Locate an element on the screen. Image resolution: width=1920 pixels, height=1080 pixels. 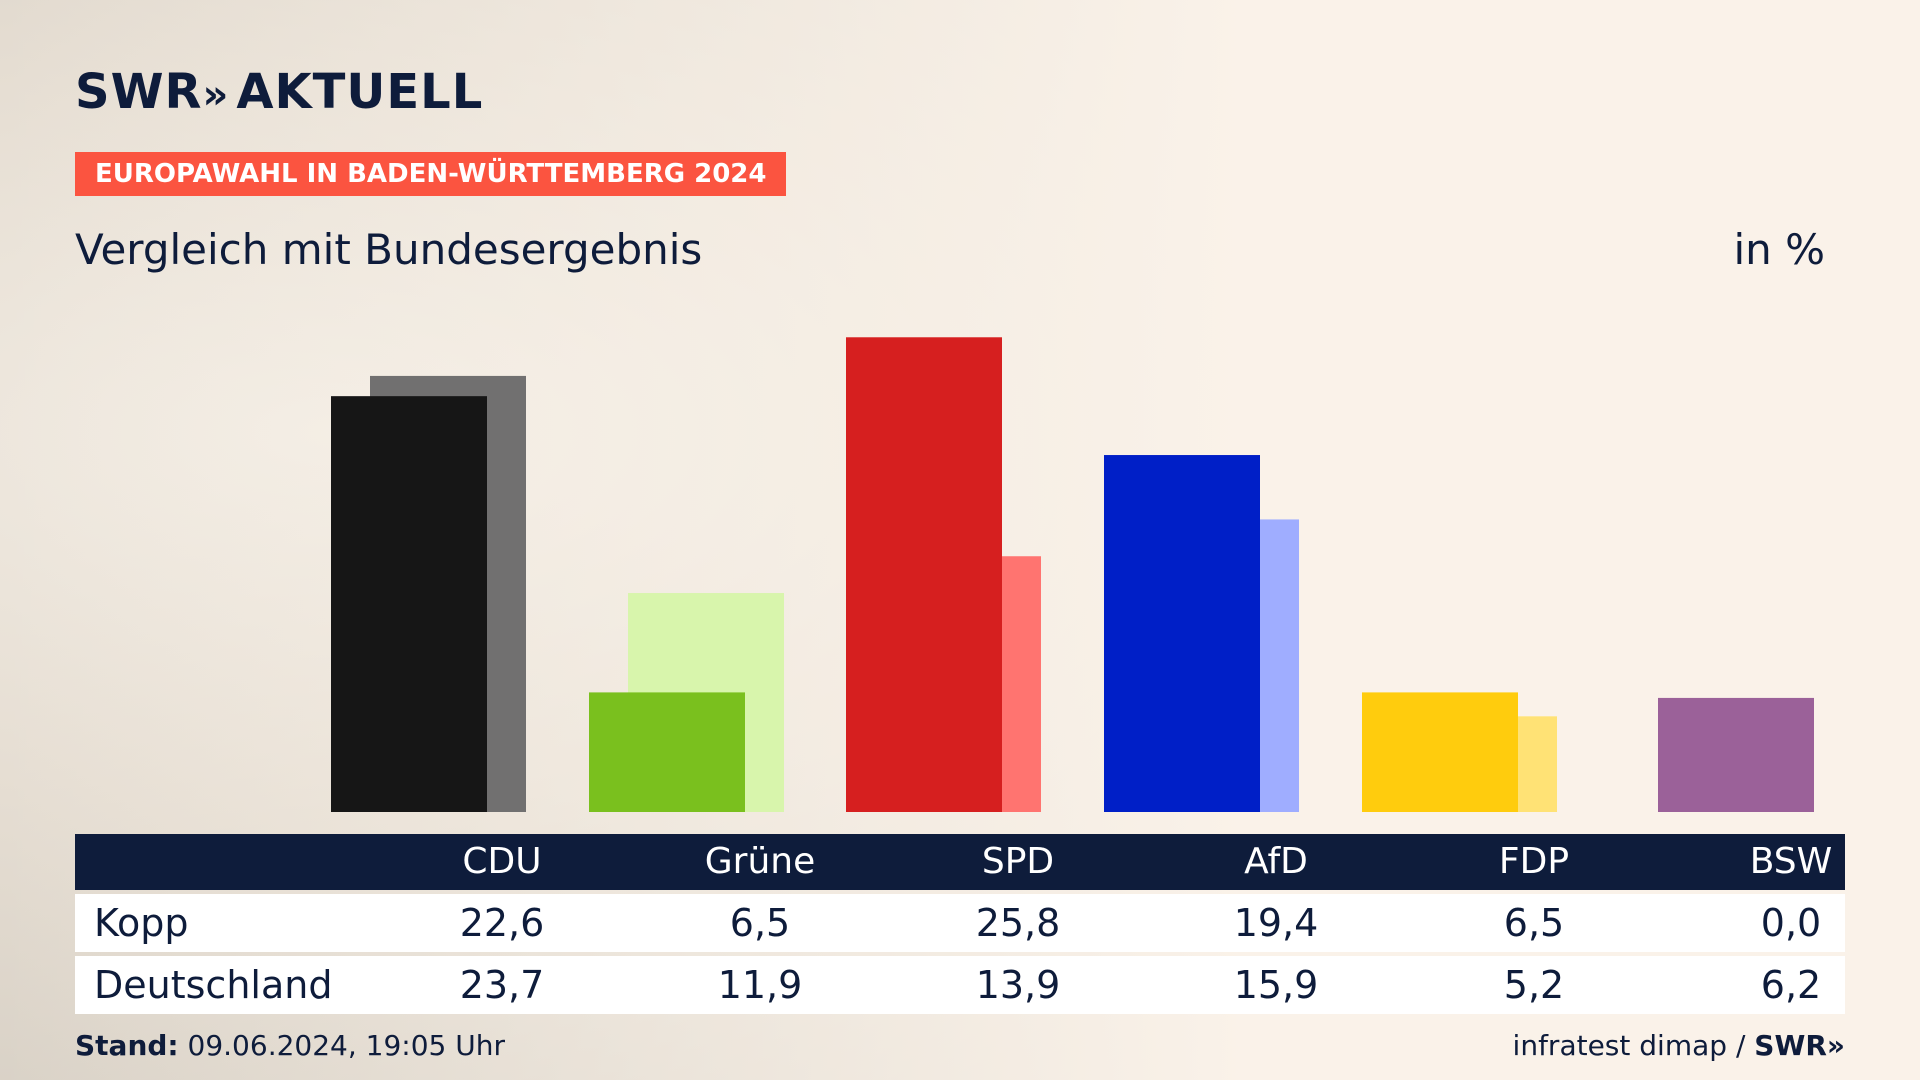
source-name: infratest dimap is located at coordinates (1620, 1045).